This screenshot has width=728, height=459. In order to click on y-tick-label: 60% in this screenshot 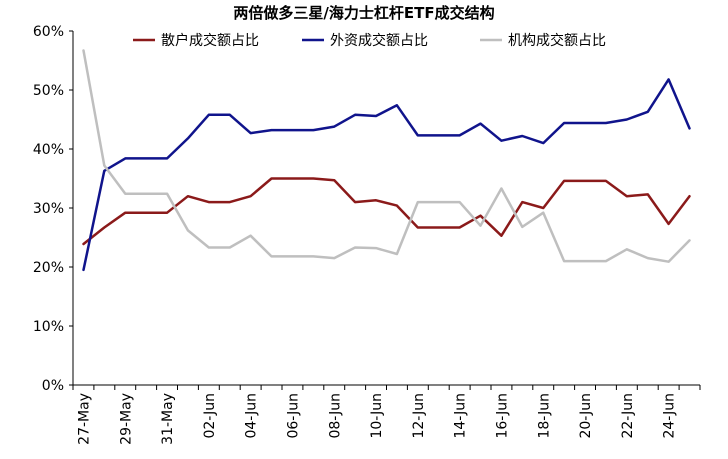, I will do `click(48, 32)`.